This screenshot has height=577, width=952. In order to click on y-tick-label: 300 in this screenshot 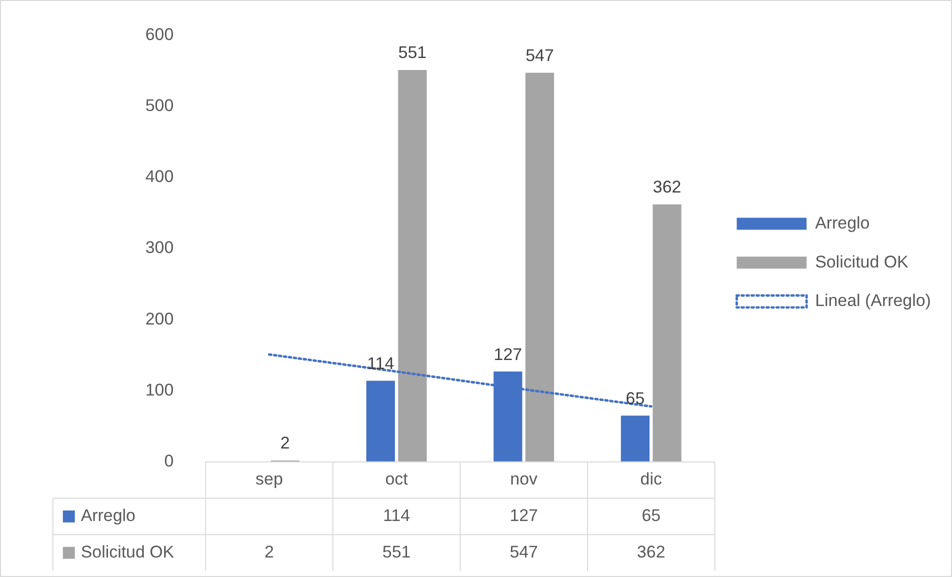, I will do `click(159, 248)`.